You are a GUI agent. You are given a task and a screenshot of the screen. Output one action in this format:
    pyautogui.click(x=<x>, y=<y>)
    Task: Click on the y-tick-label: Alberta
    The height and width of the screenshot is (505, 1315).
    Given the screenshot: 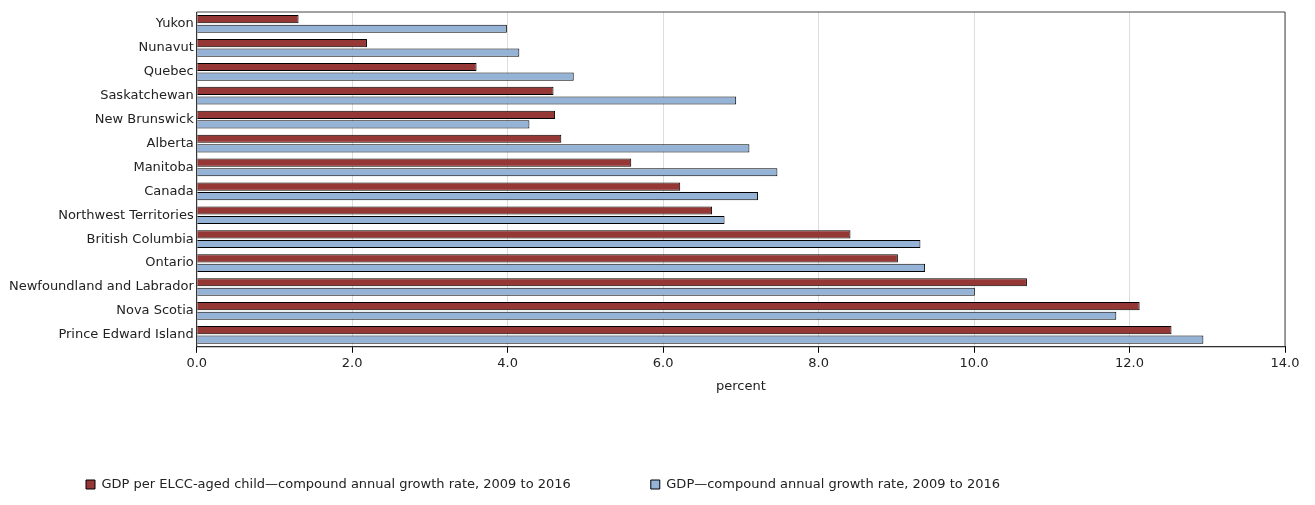 What is the action you would take?
    pyautogui.click(x=170, y=142)
    